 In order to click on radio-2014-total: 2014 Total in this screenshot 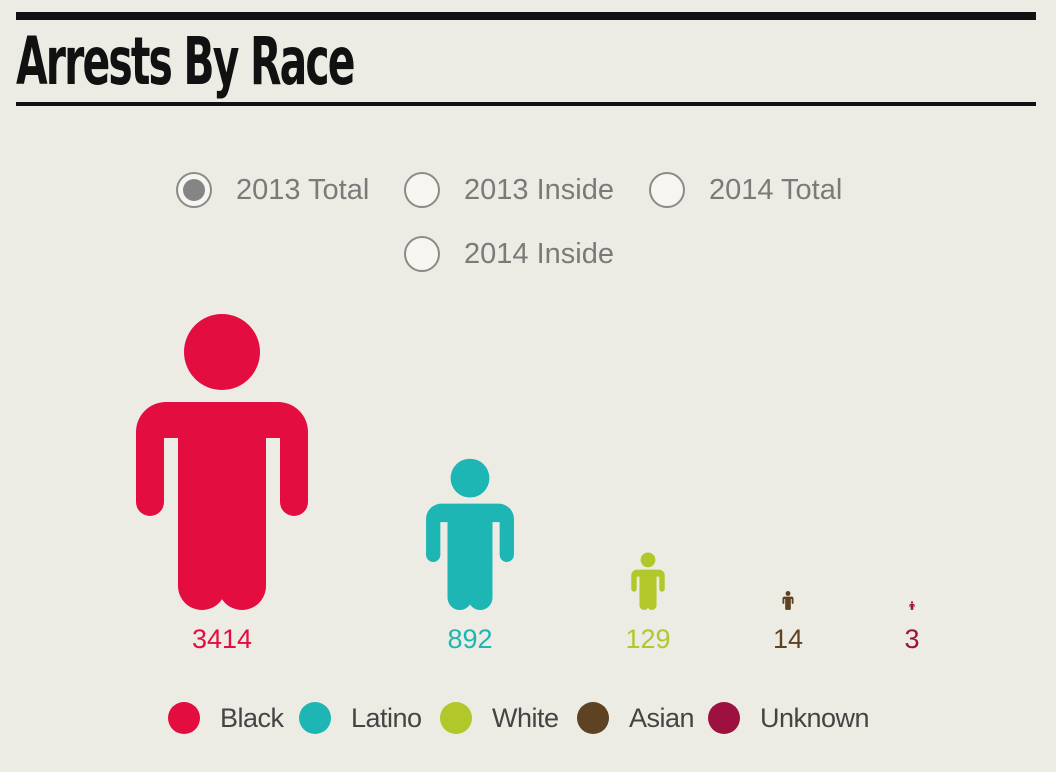, I will do `click(745, 190)`.